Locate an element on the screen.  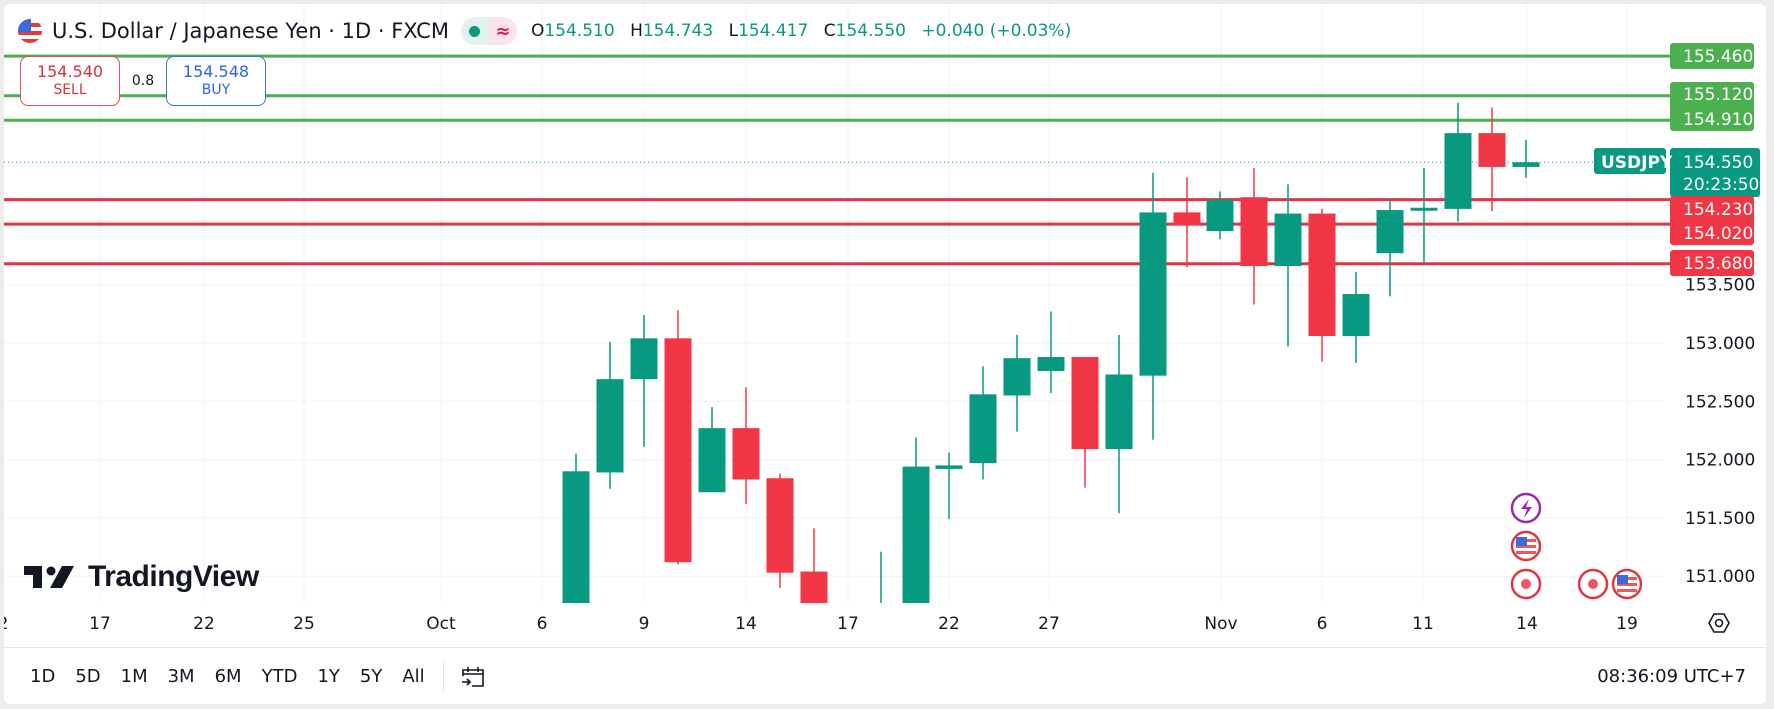
price-tick: 153.500 is located at coordinates (1720, 286).